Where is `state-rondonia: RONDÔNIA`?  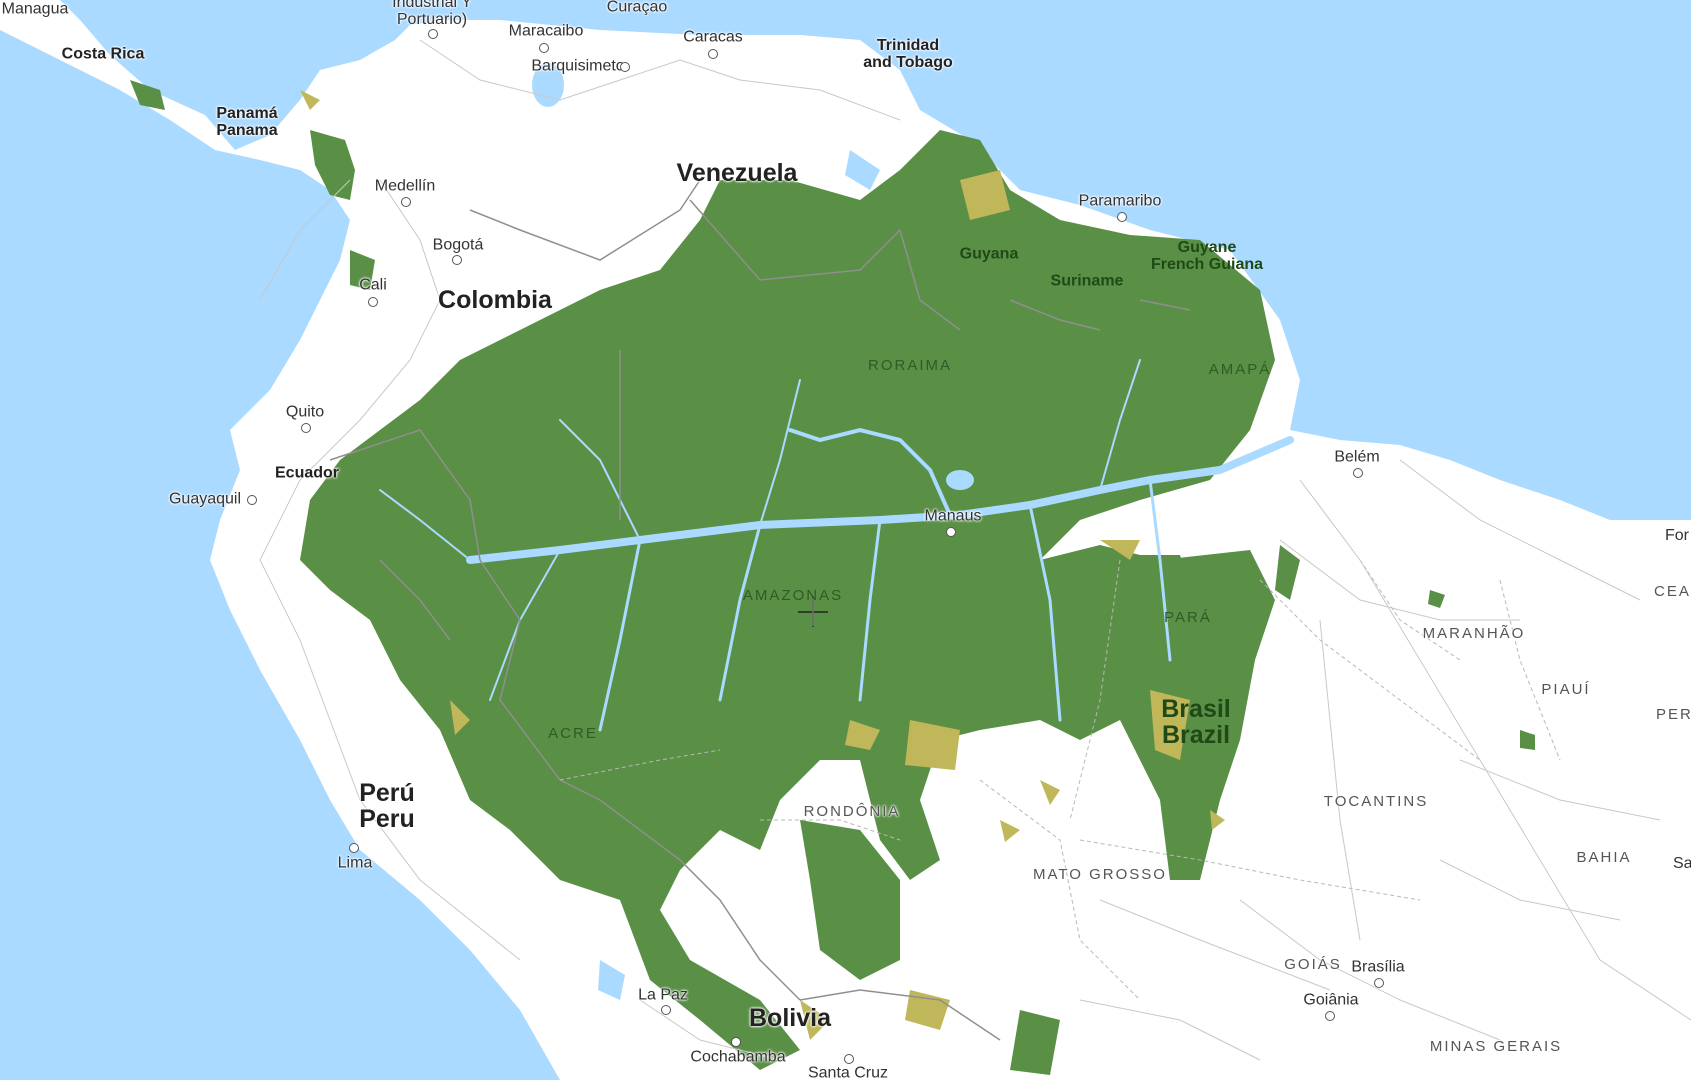 state-rondonia: RONDÔNIA is located at coordinates (852, 812).